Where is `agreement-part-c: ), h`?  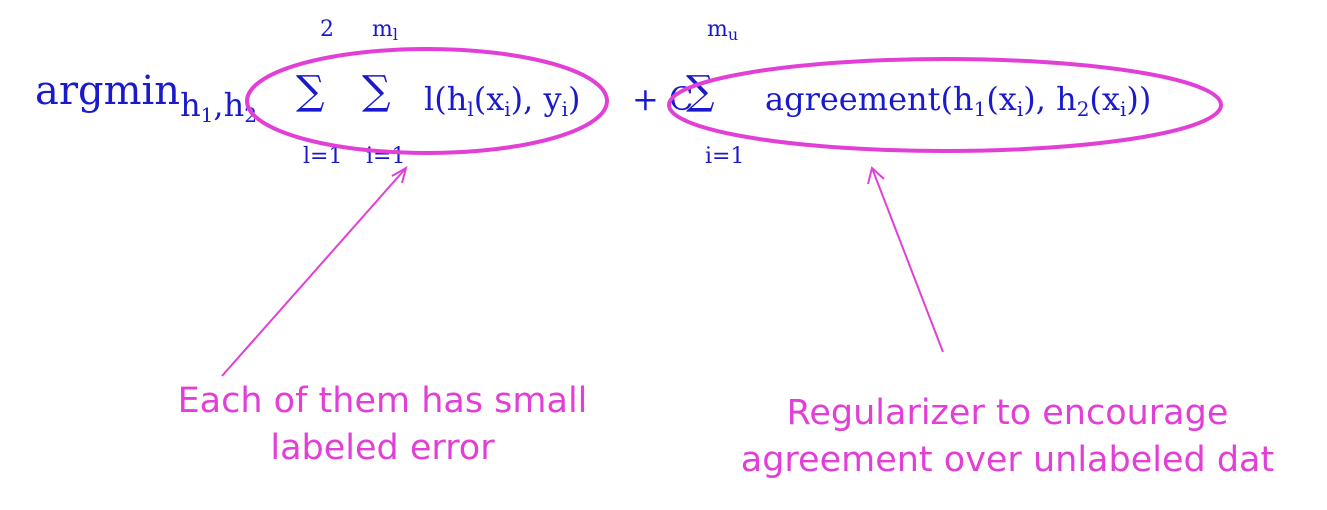 agreement-part-c: ), h is located at coordinates (1050, 99).